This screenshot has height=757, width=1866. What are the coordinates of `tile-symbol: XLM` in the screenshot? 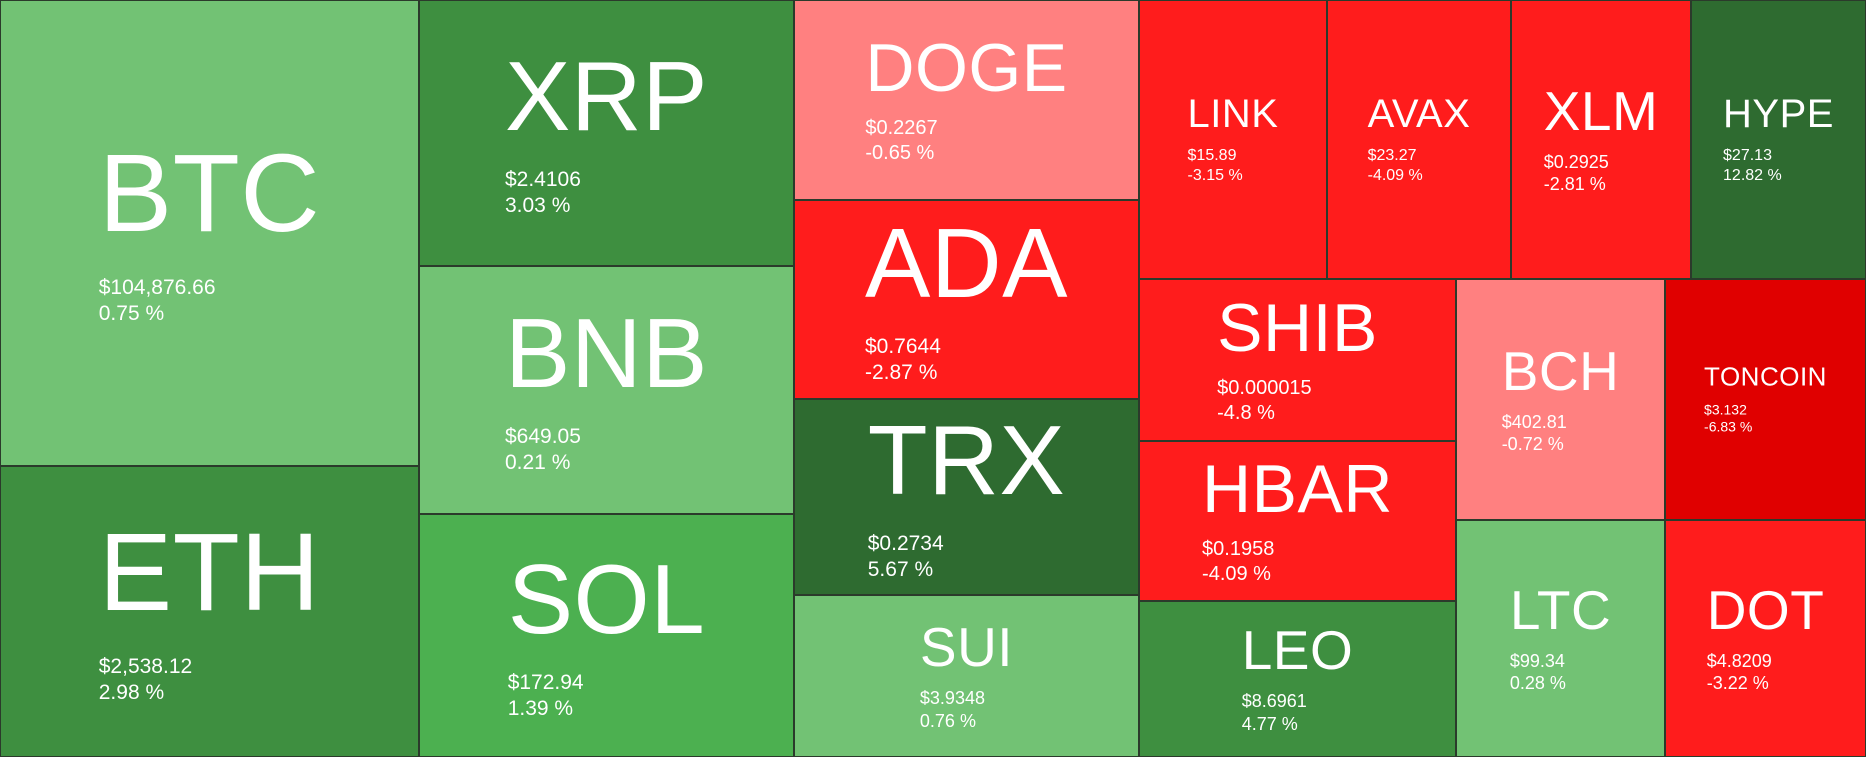 It's located at (1601, 110).